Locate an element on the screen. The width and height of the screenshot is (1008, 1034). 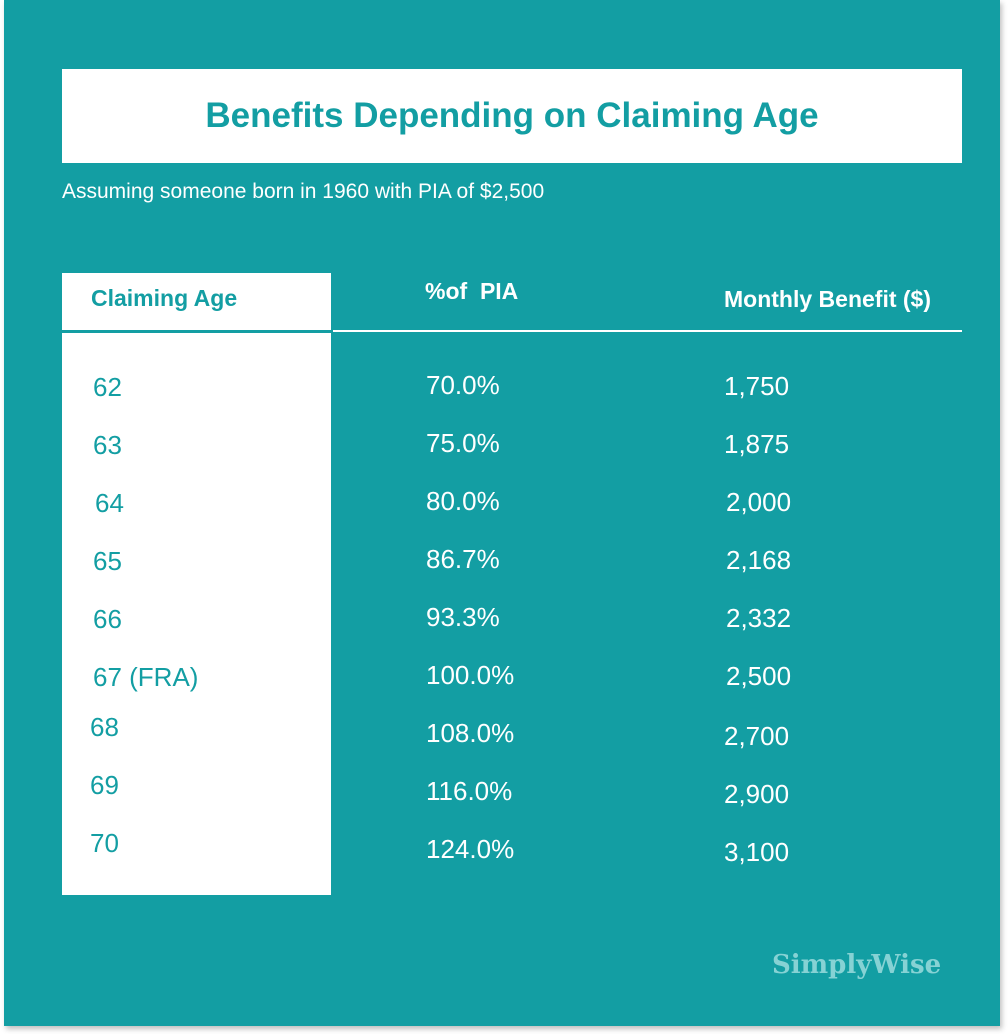
cell-monthly-benefit: 2,000 is located at coordinates (759, 502).